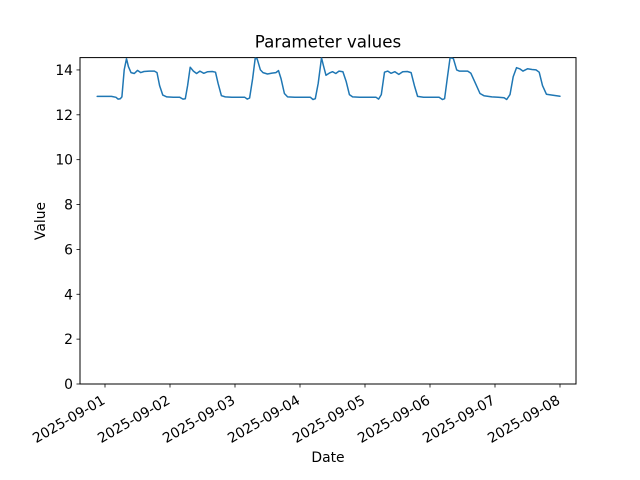 Image resolution: width=640 pixels, height=480 pixels. Describe the element at coordinates (394, 420) in the screenshot. I see `x-tick-label: 2025-09-06` at that location.